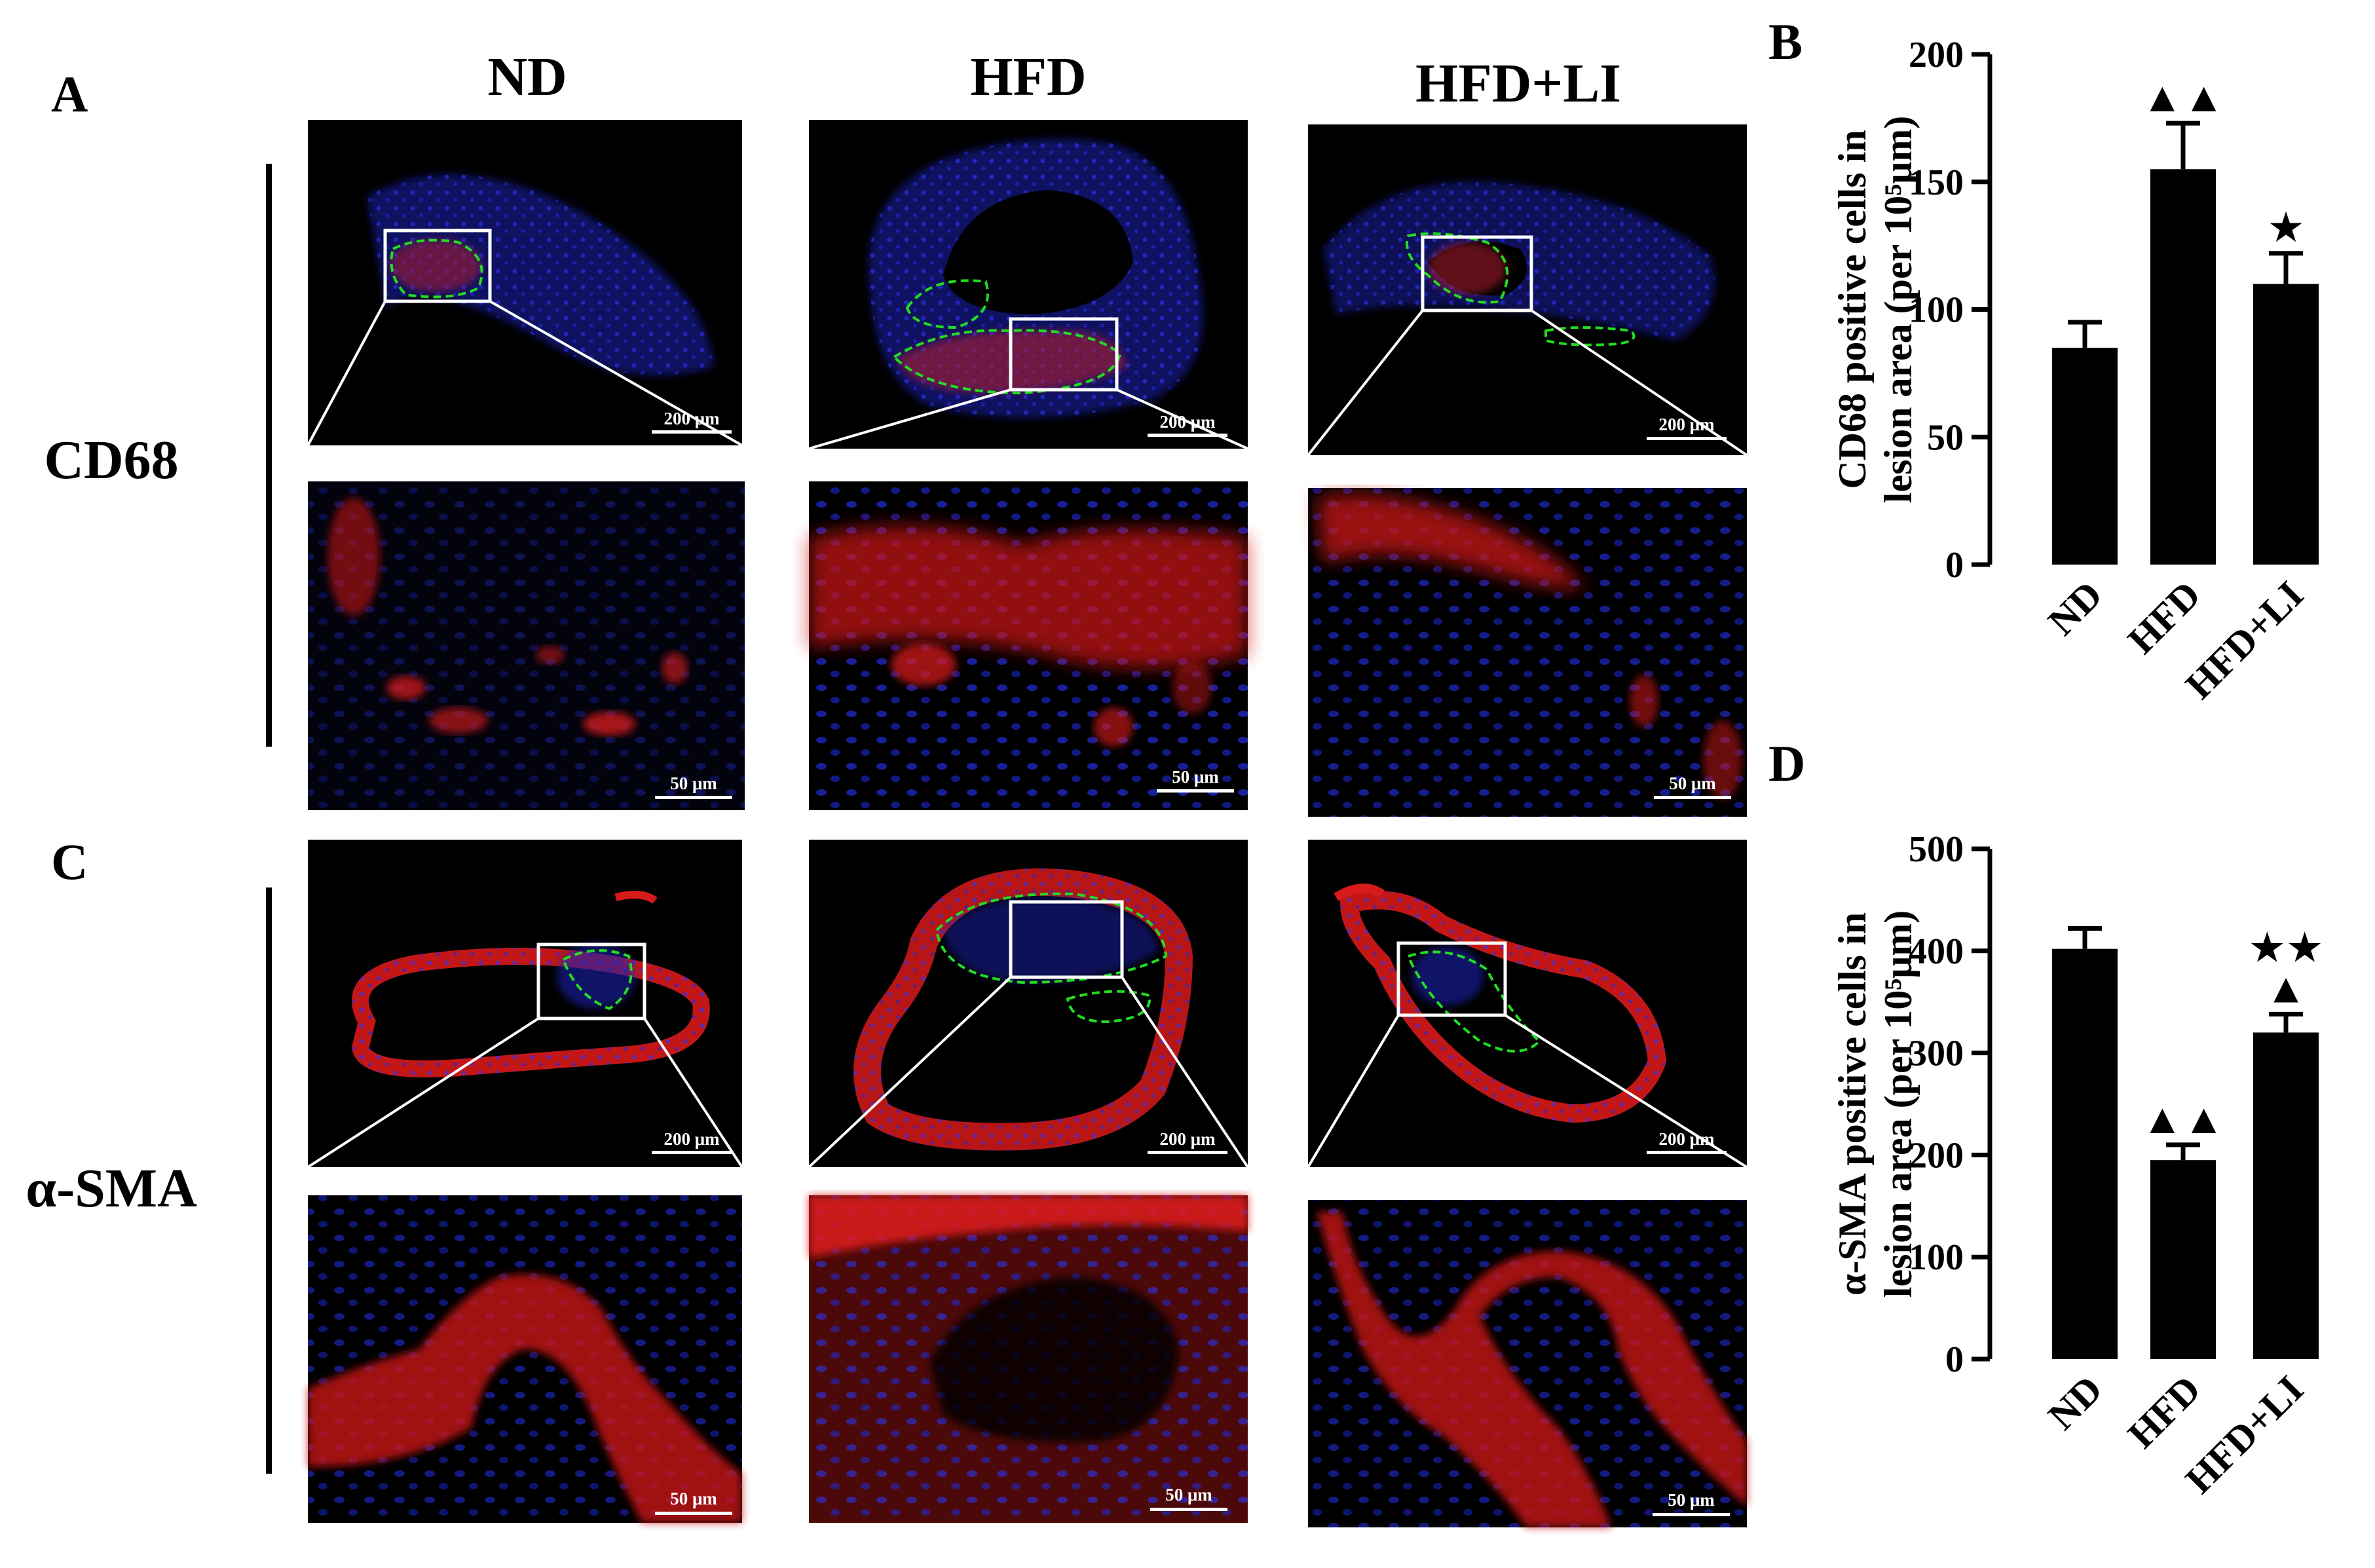 This screenshot has height=1568, width=2375. I want to click on y-tick-label: 50, so click(1946, 437).